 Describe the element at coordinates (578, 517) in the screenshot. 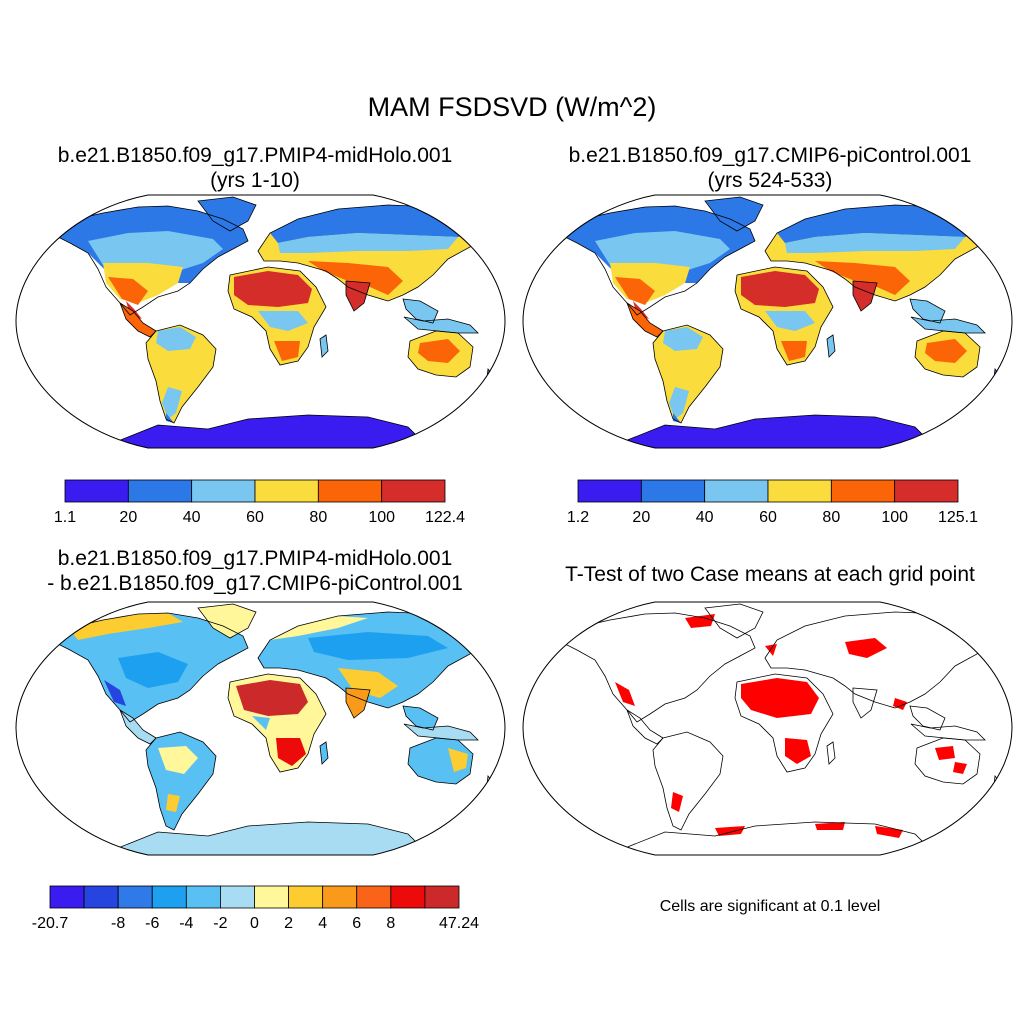

I see `colorbar-tick-label: 1.2` at that location.